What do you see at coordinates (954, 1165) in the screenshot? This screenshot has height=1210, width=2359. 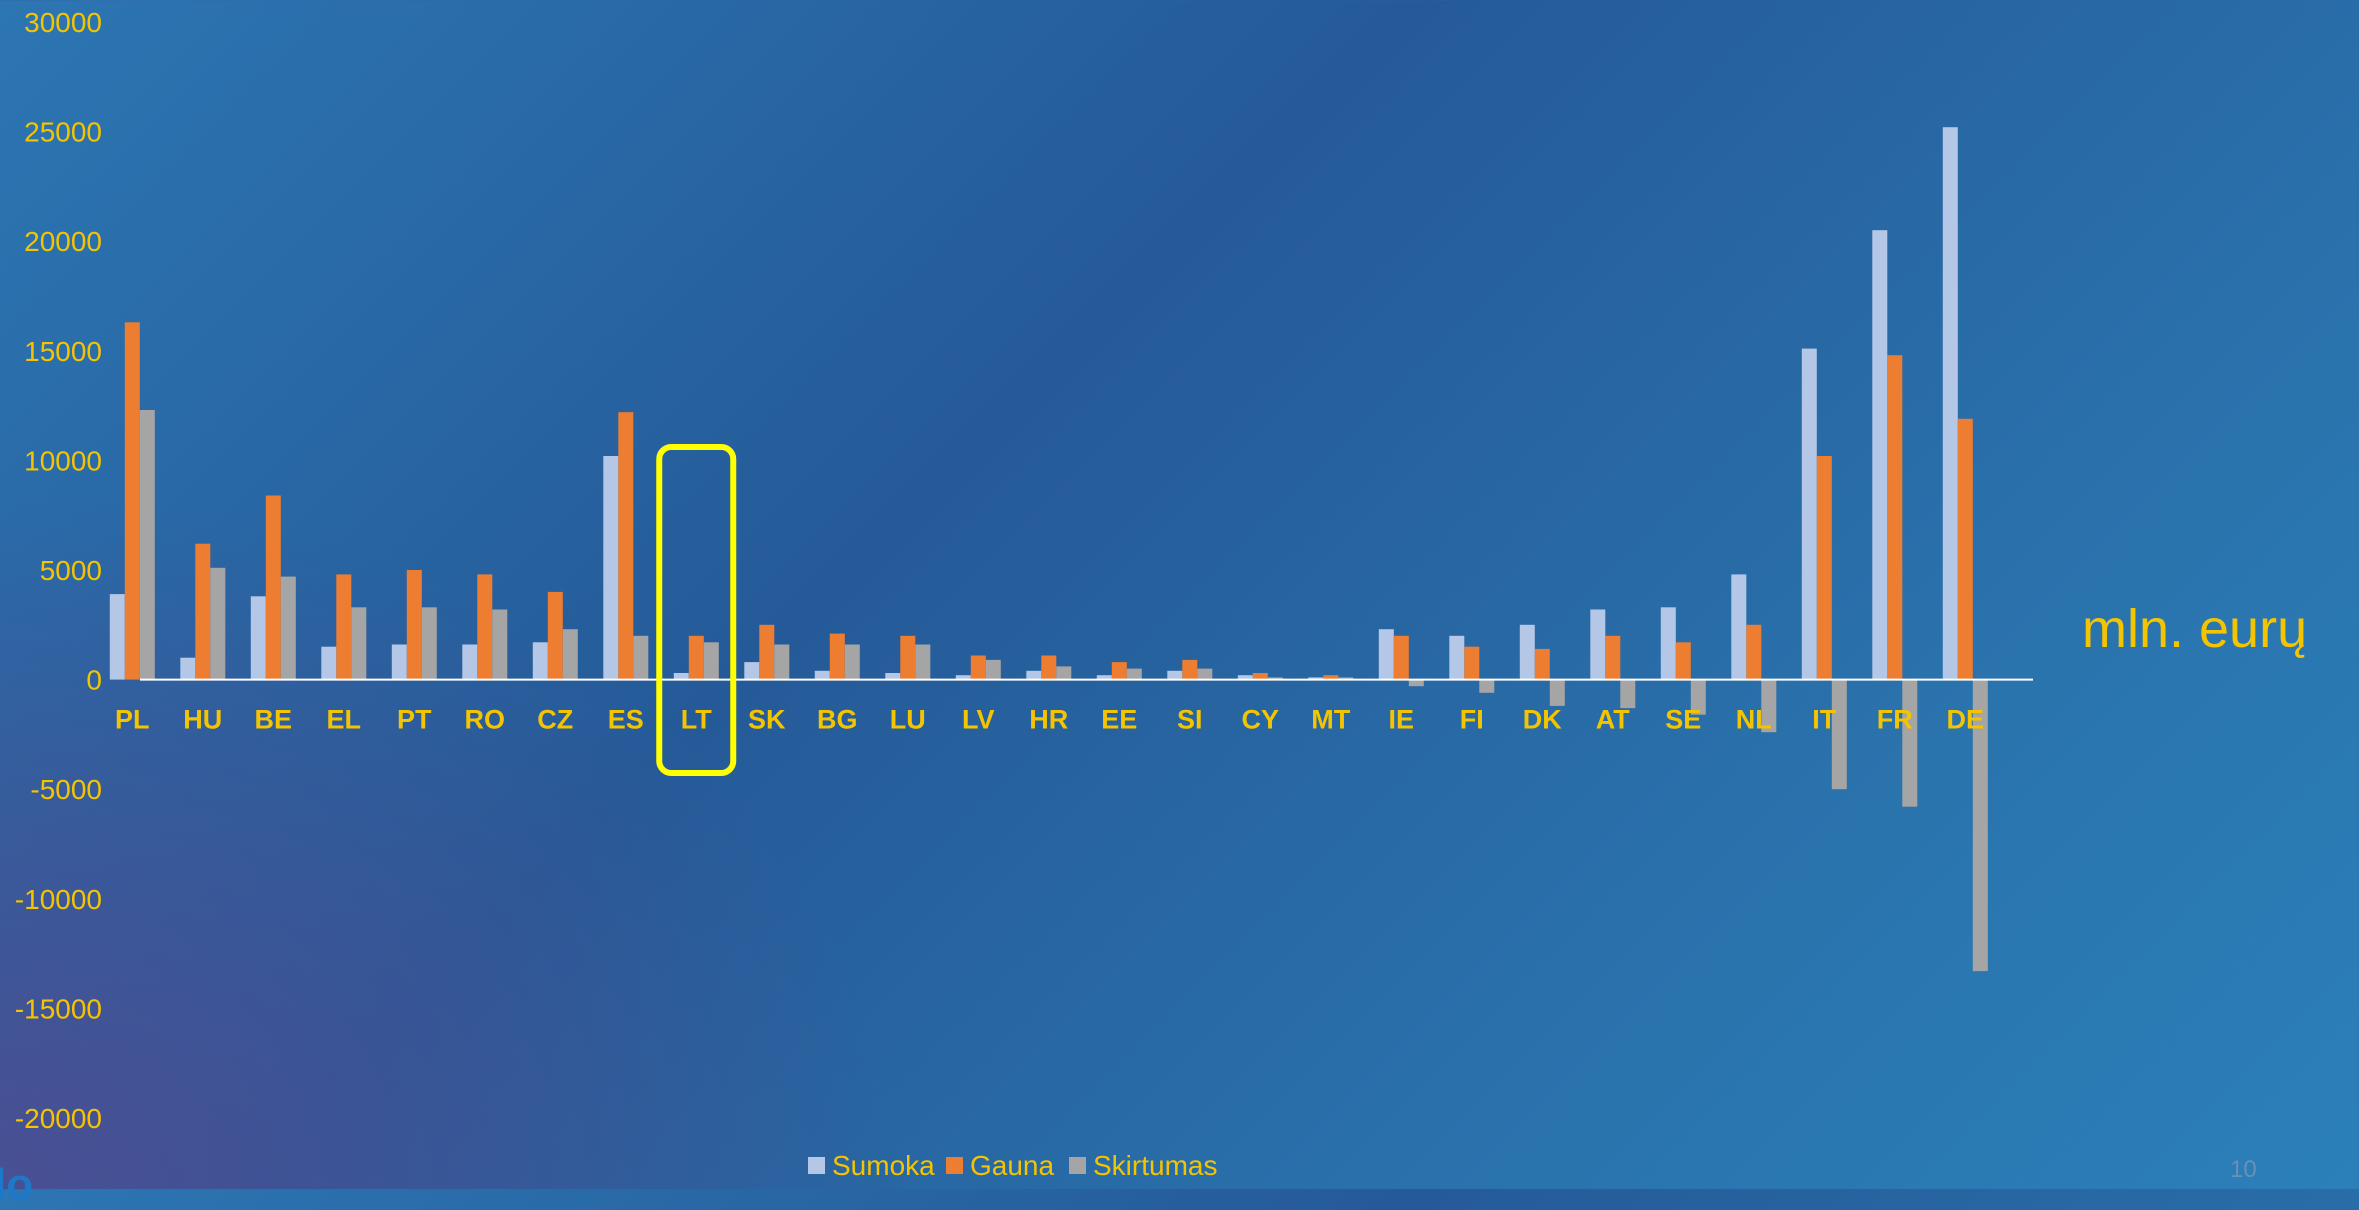 I see `legend-swatch-gauna` at bounding box center [954, 1165].